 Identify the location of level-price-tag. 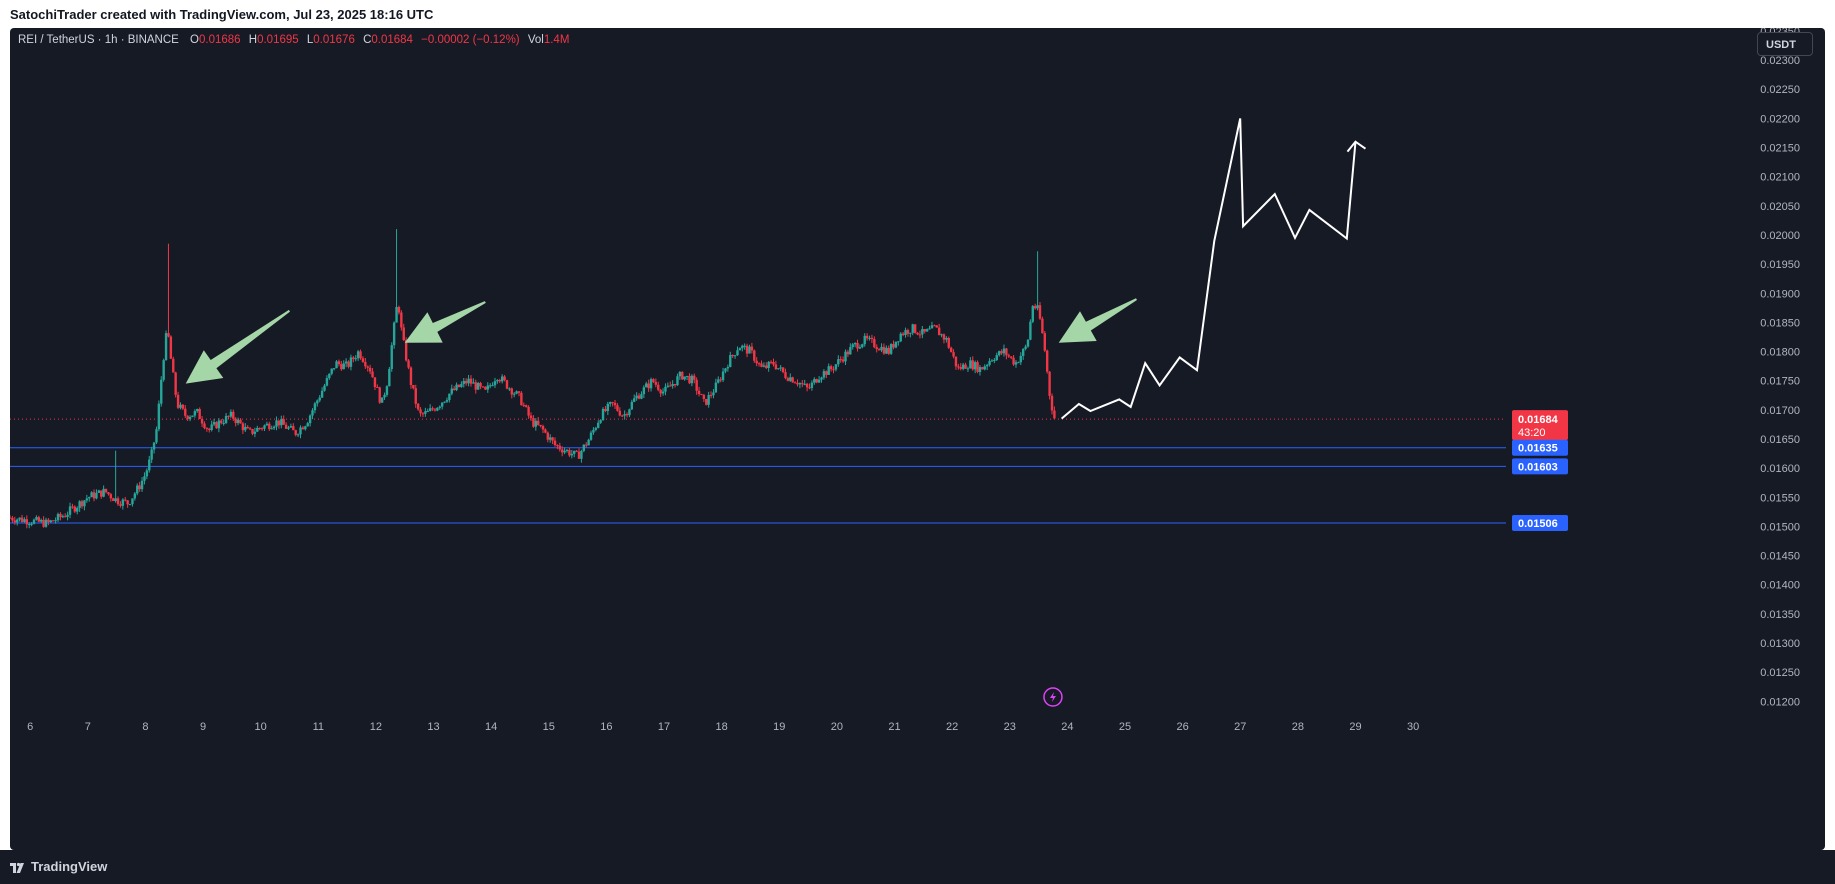
(1540, 522).